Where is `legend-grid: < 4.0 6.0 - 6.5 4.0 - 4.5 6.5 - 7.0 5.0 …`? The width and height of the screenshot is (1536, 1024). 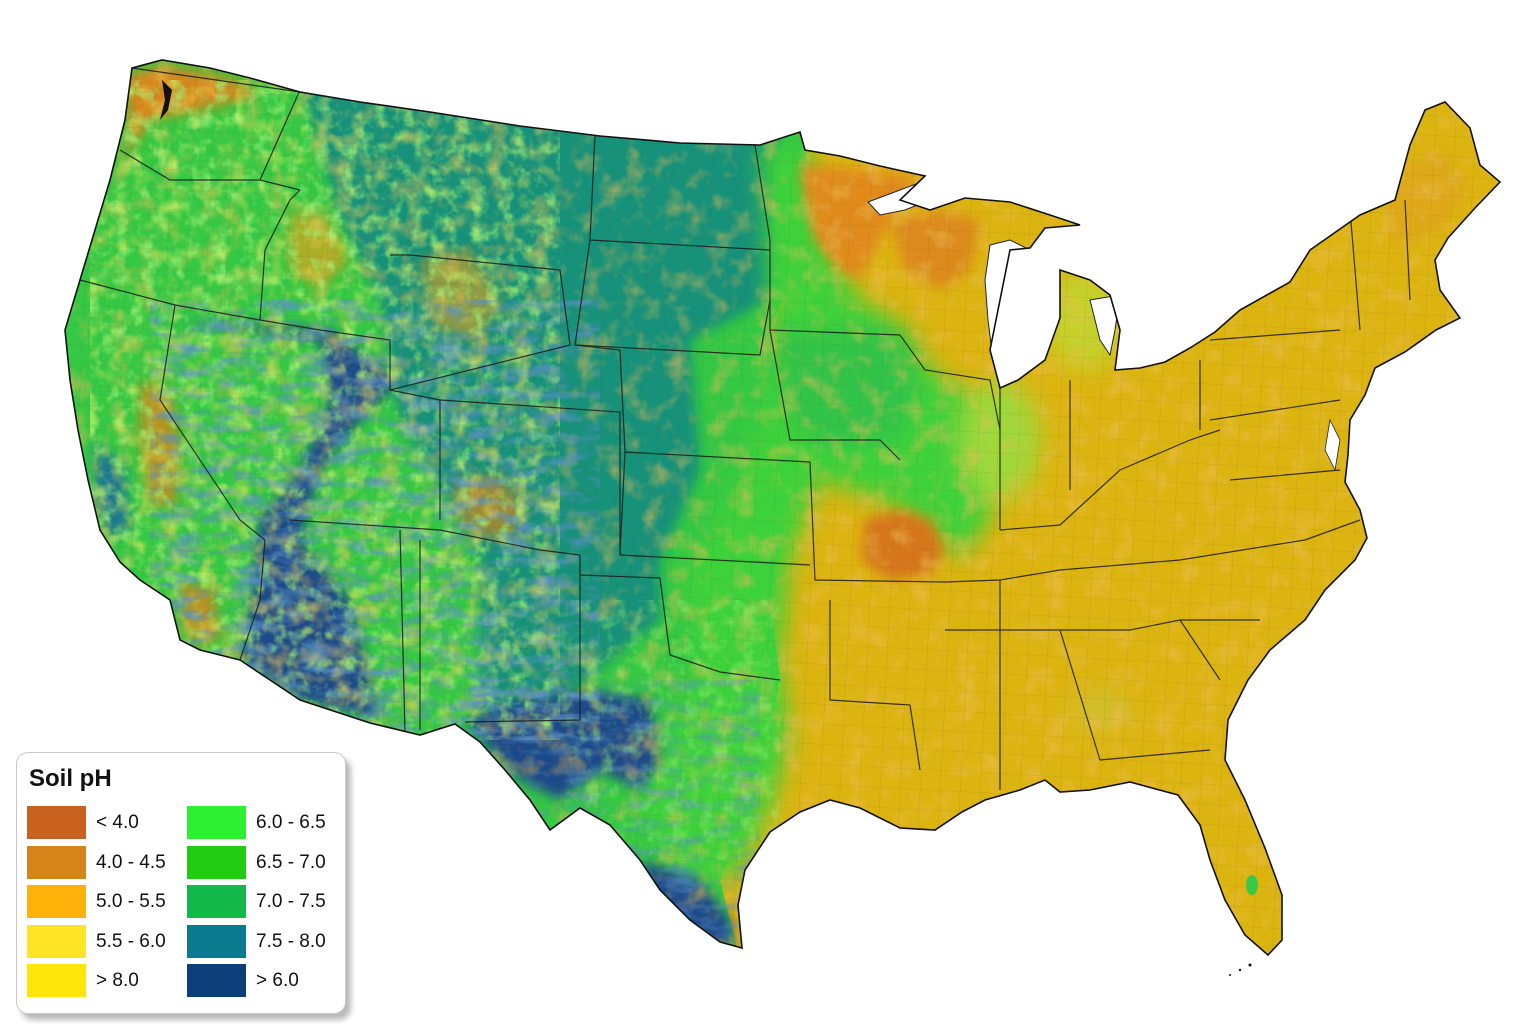
legend-grid: < 4.0 6.0 - 6.5 4.0 - 4.5 6.5 - 7.0 5.0 … is located at coordinates (187, 905).